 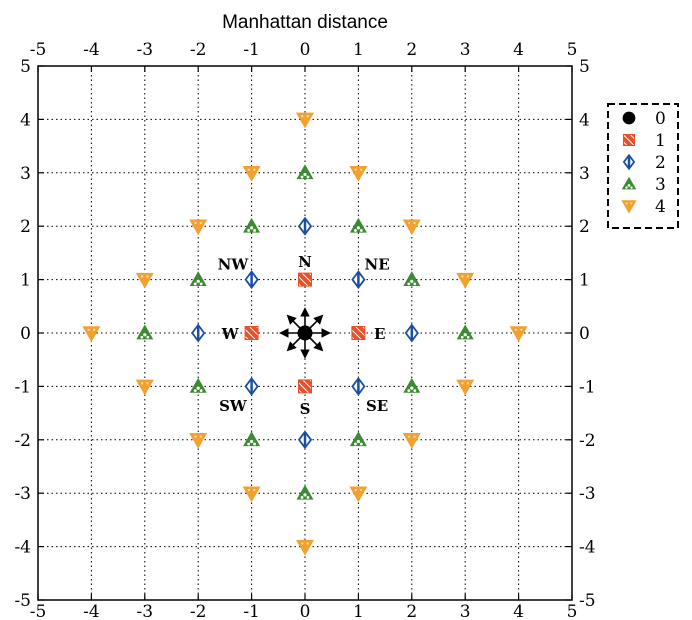 I want to click on y-tick-label-left: 5, so click(x=25, y=67).